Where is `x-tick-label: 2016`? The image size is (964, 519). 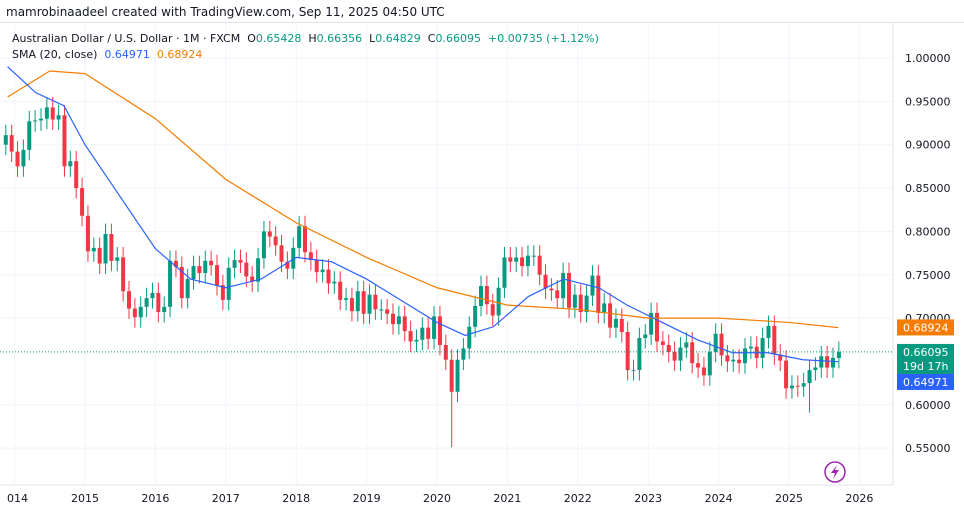 x-tick-label: 2016 is located at coordinates (155, 498).